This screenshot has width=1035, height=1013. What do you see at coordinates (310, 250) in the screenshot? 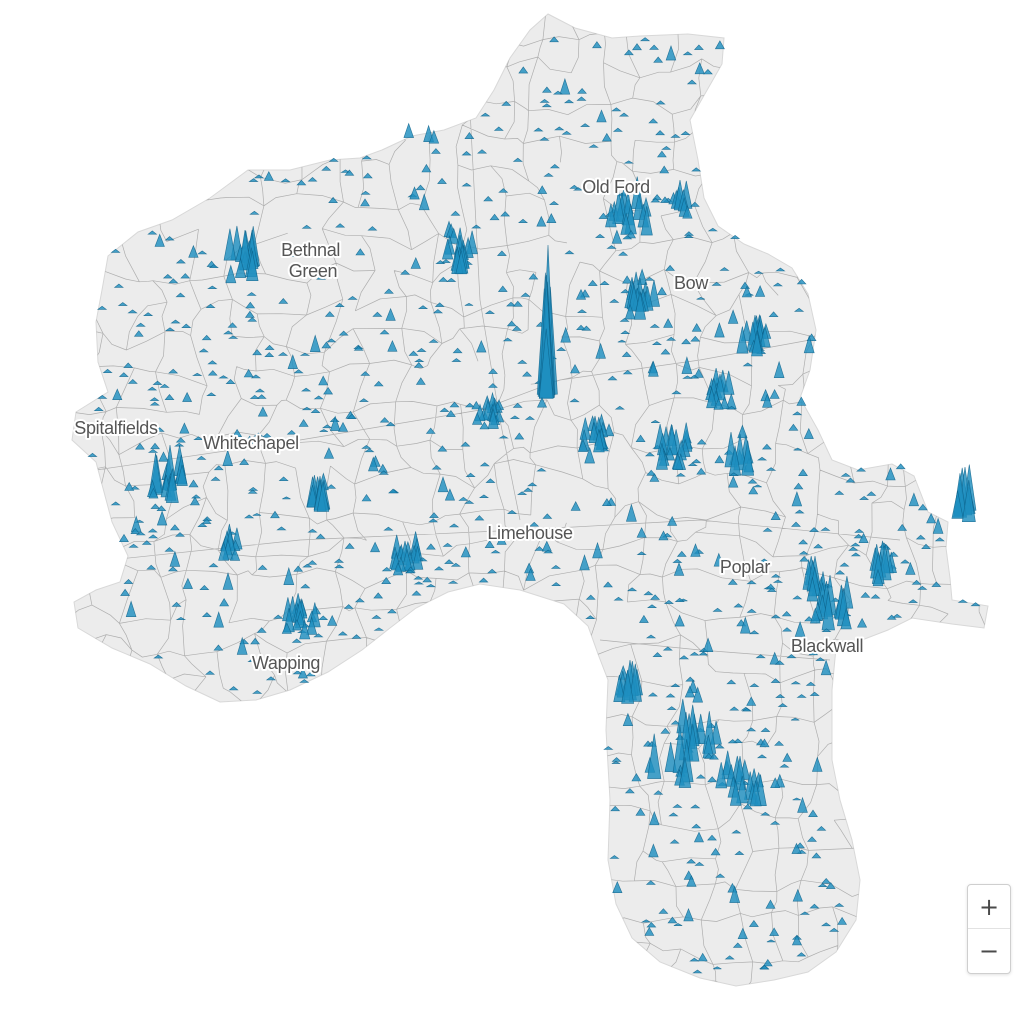
I see `label-bethnal-green-line-1: Bethnal` at bounding box center [310, 250].